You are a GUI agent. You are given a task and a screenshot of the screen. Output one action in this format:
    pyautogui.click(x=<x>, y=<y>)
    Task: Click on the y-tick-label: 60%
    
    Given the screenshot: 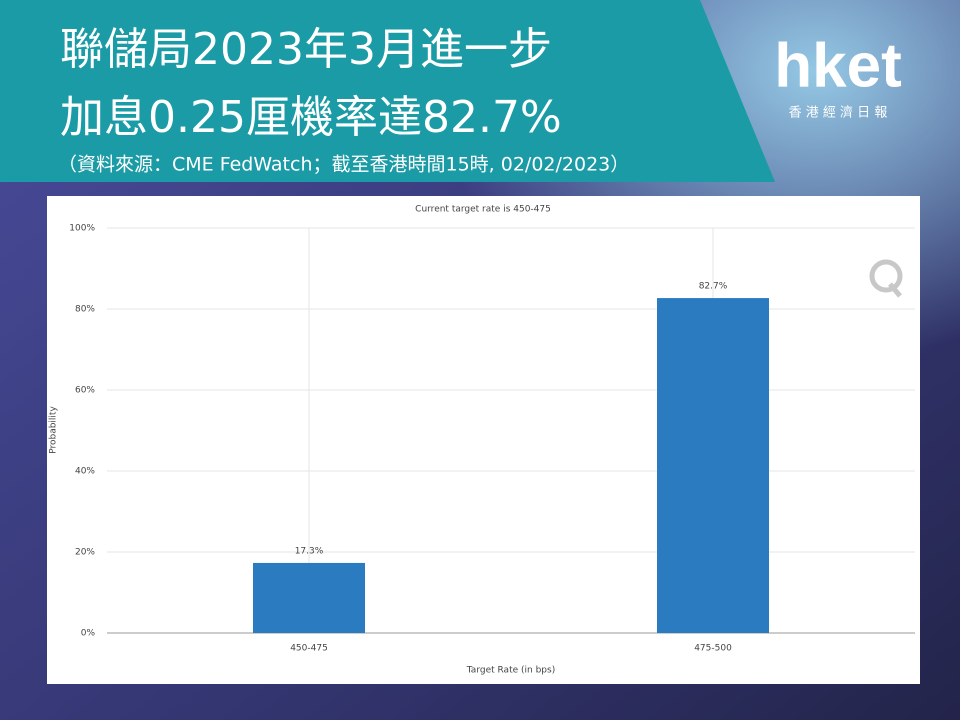 What is the action you would take?
    pyautogui.click(x=85, y=391)
    